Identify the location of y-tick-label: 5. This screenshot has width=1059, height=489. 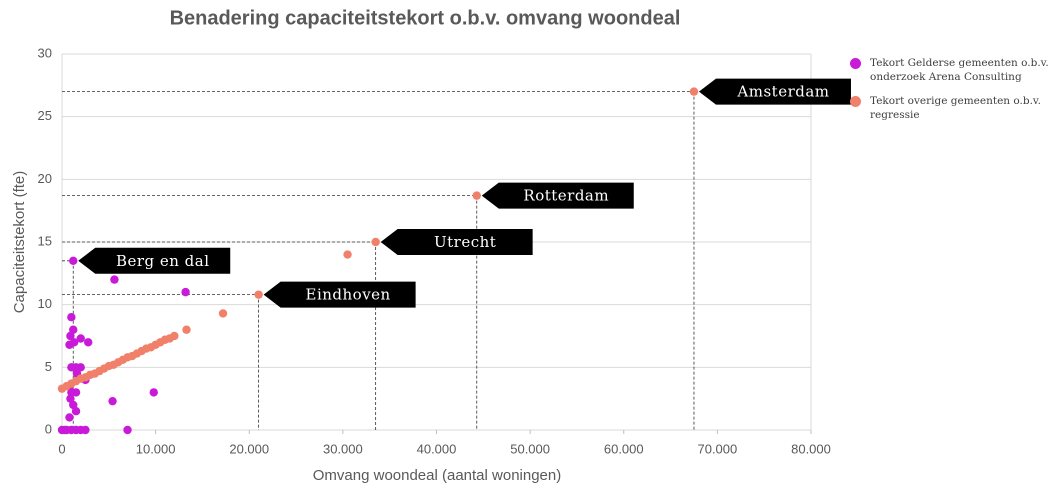
(48, 366).